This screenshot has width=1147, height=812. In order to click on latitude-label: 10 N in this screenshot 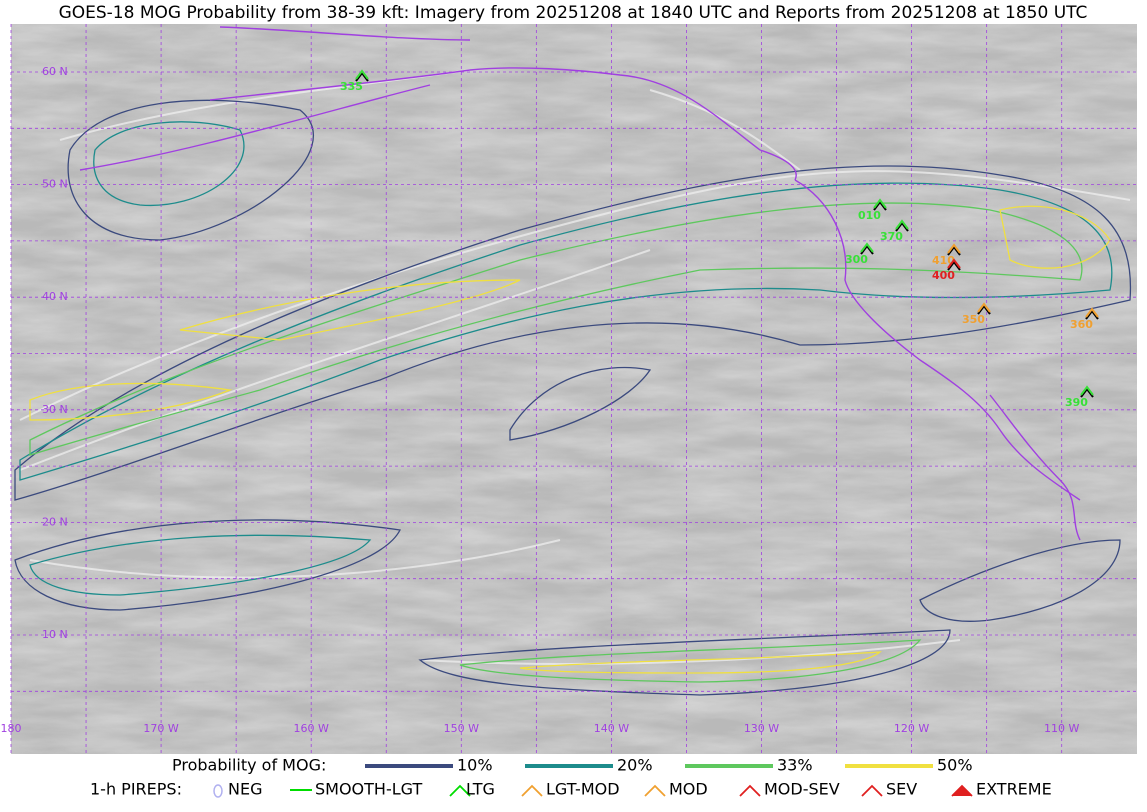, I will do `click(55, 634)`.